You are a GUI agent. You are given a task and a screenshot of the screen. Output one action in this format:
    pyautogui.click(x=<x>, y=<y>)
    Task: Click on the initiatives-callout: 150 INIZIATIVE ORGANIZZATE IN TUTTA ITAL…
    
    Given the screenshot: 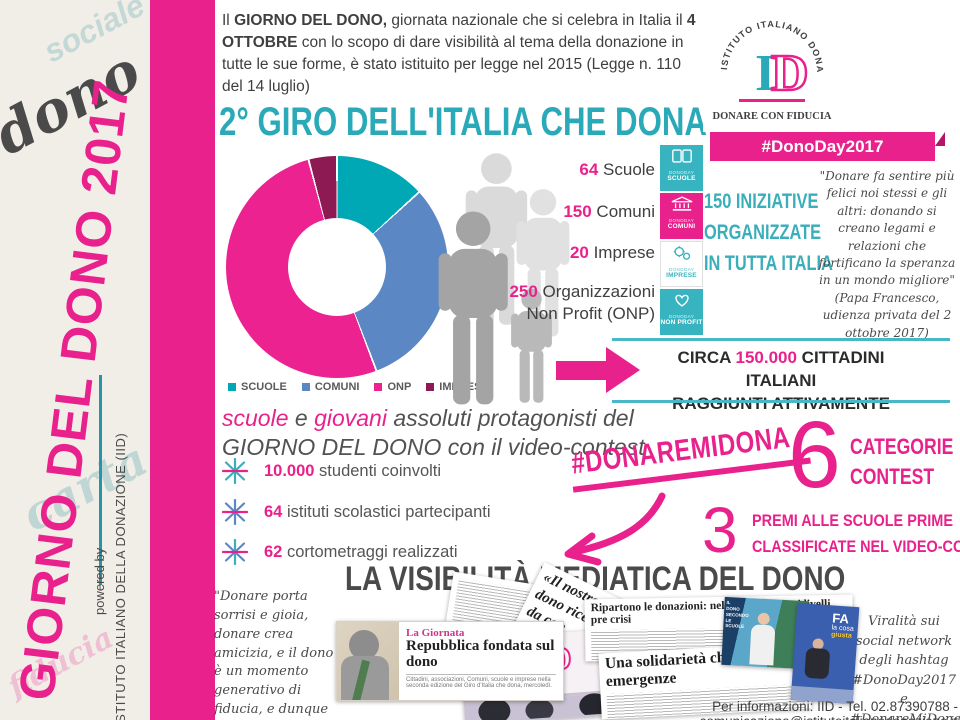 What is the action you would take?
    pyautogui.click(x=778, y=232)
    